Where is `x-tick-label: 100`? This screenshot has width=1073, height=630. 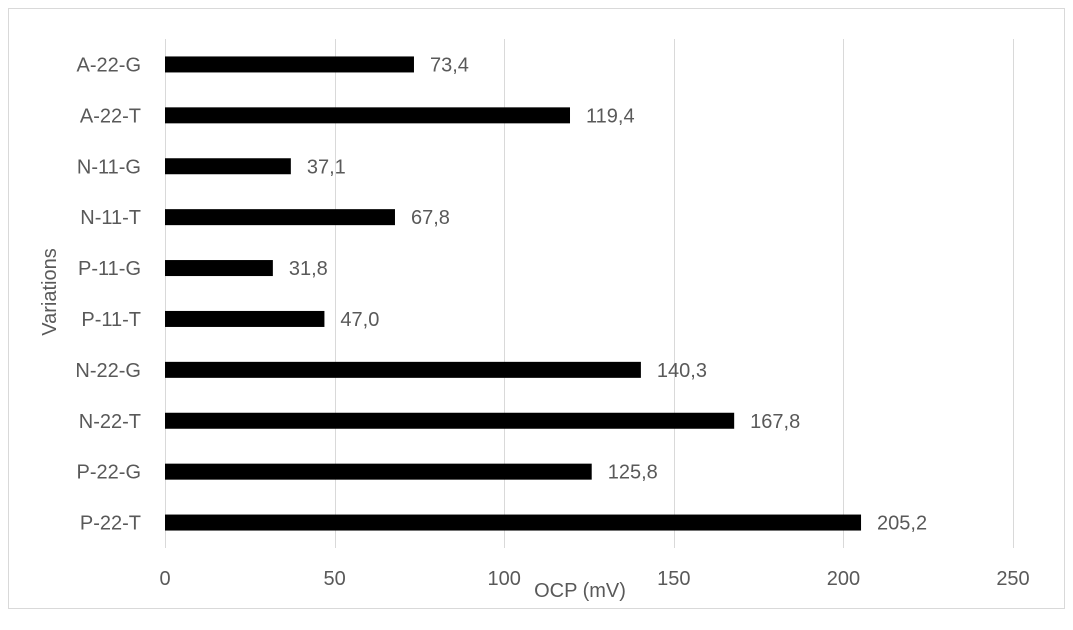
x-tick-label: 100 is located at coordinates (504, 579).